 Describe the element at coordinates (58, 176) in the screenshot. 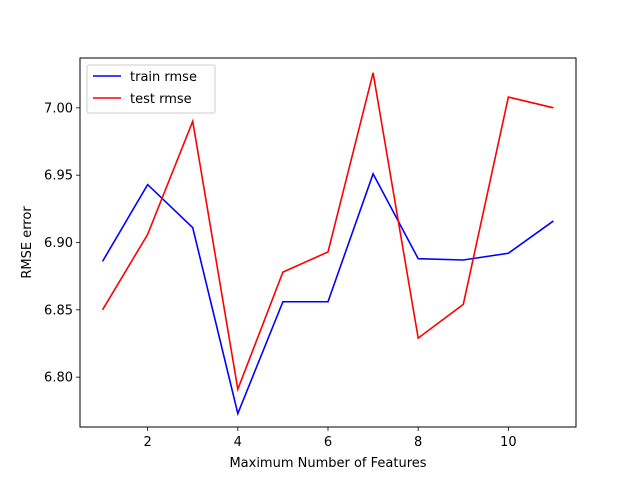

I see `y-tick-label: 6.95` at that location.